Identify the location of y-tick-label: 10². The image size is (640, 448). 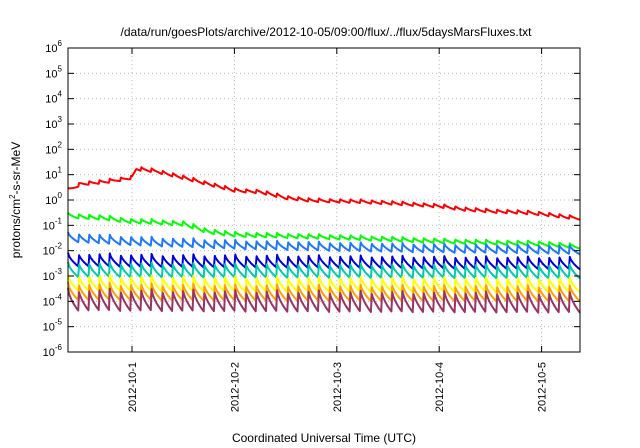
(53, 148).